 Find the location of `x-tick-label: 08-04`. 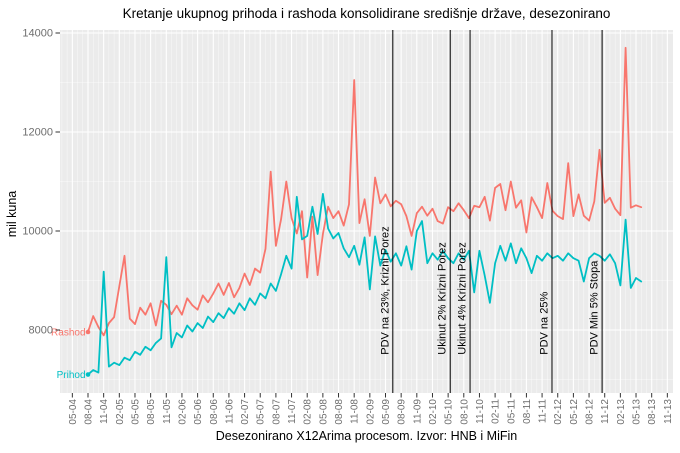

x-tick-label: 08-04 is located at coordinates (89, 412).